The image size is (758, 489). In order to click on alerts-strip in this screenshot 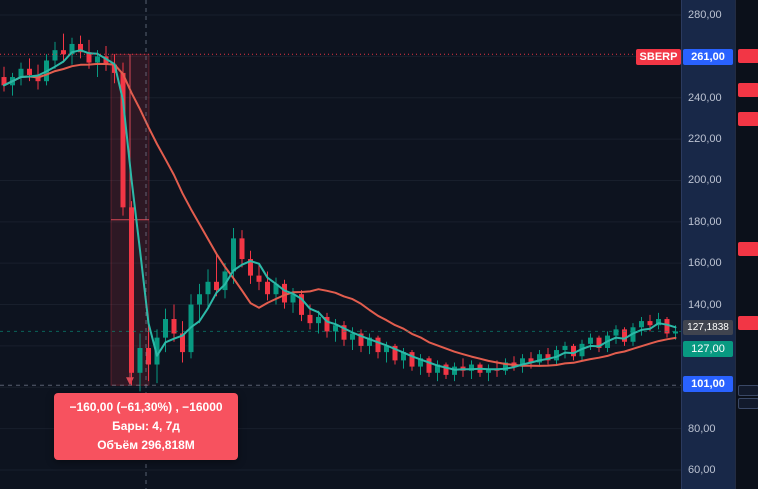, I will do `click(746, 244)`.